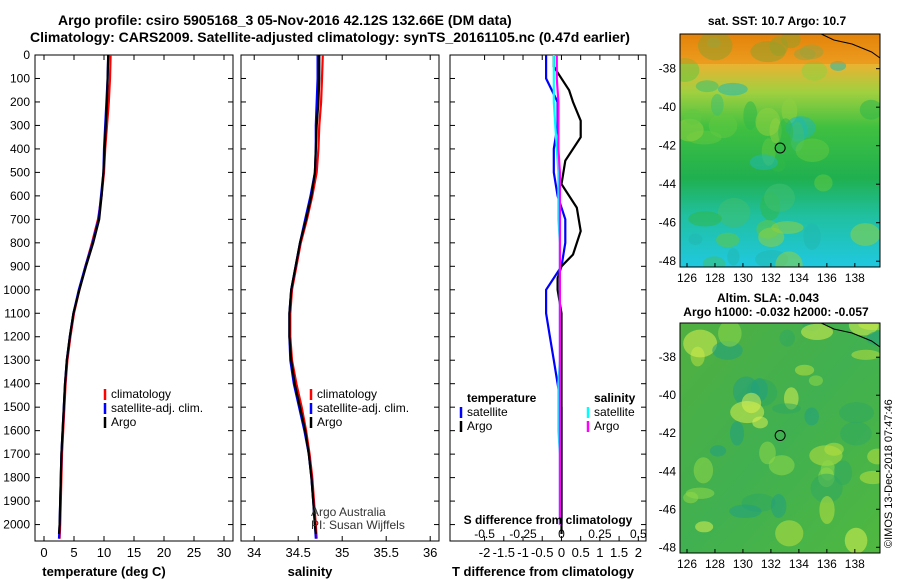 This screenshot has height=580, width=900. What do you see at coordinates (124, 422) in the screenshot?
I see `temperature-legend-label: Argo` at bounding box center [124, 422].